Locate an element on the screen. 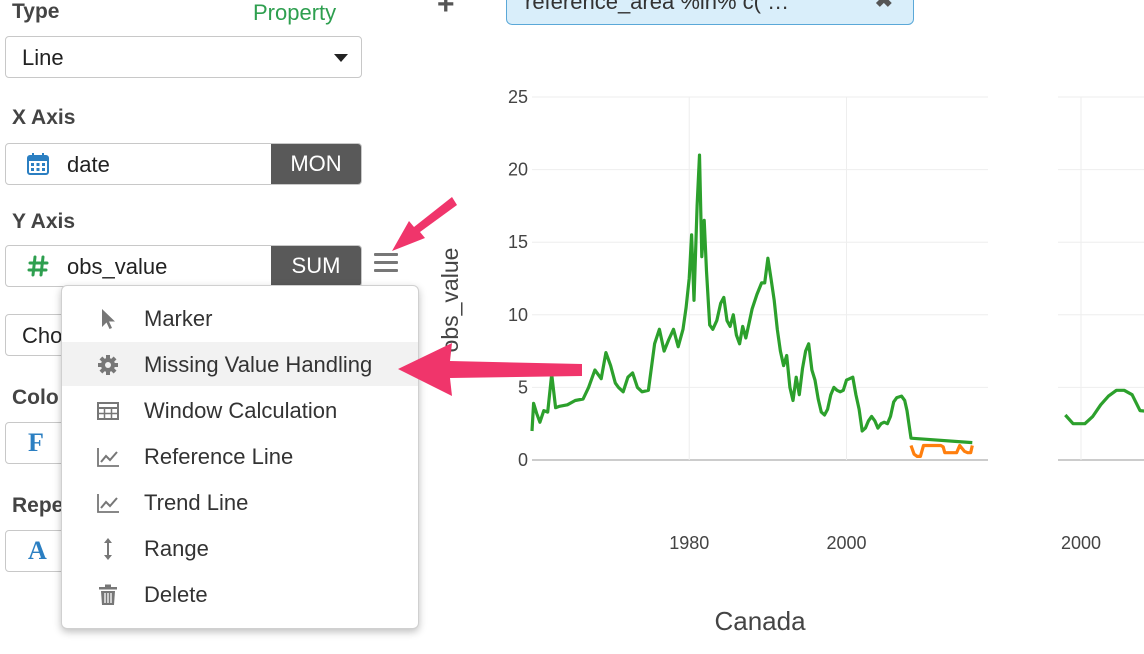 This screenshot has width=1144, height=654. hash-icon is located at coordinates (38, 266).